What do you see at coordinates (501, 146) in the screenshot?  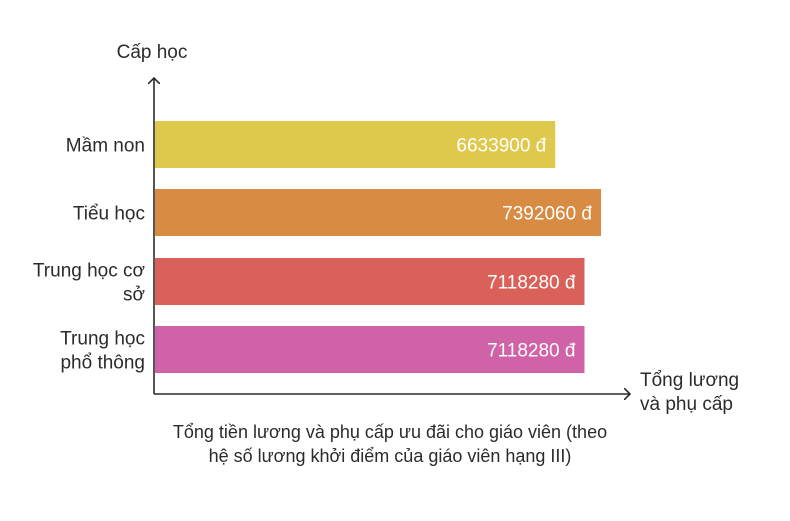 I see `bar-value-label-0: 6633900 đ` at bounding box center [501, 146].